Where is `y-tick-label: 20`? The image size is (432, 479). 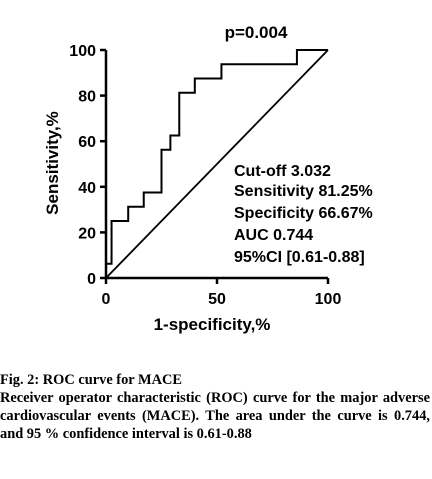
y-tick-label: 20 is located at coordinates (87, 233).